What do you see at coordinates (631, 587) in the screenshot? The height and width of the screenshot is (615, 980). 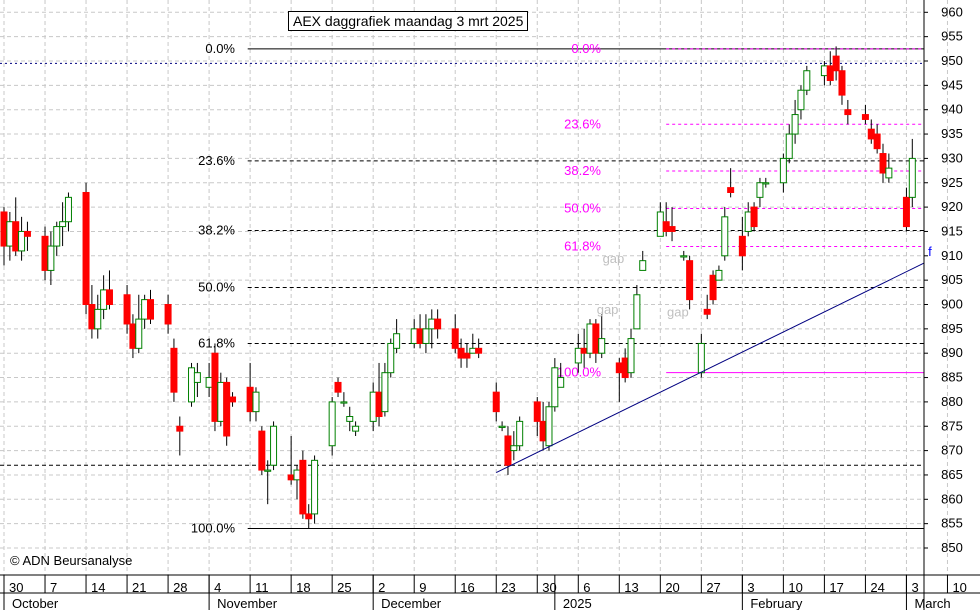 I see `x-tick-label: 13` at bounding box center [631, 587].